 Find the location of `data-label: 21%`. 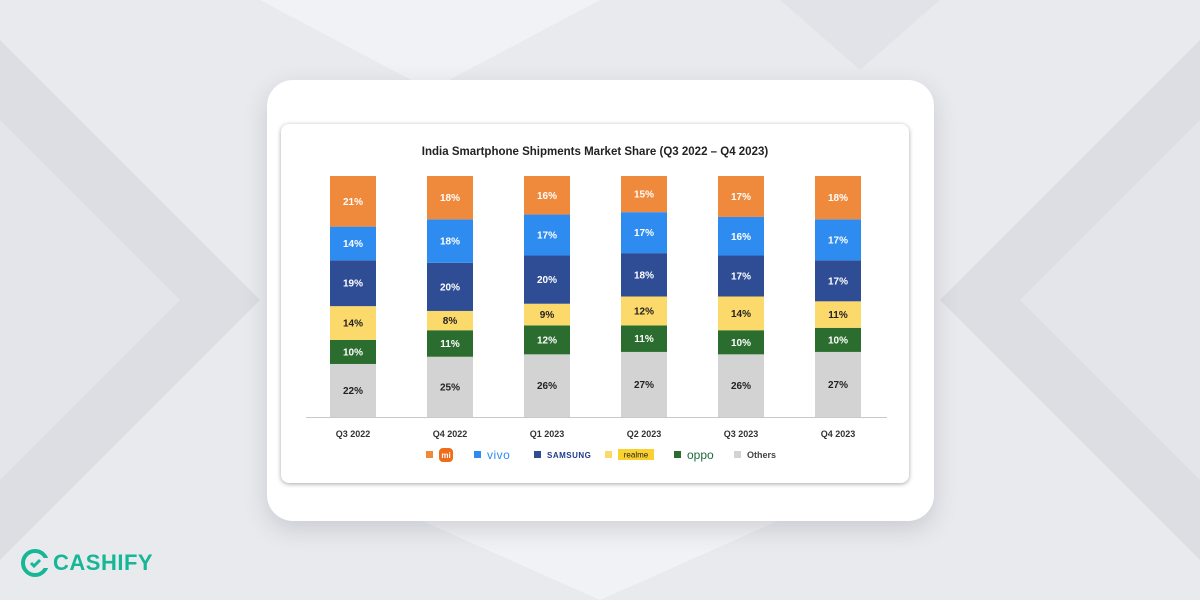

data-label: 21% is located at coordinates (353, 202).